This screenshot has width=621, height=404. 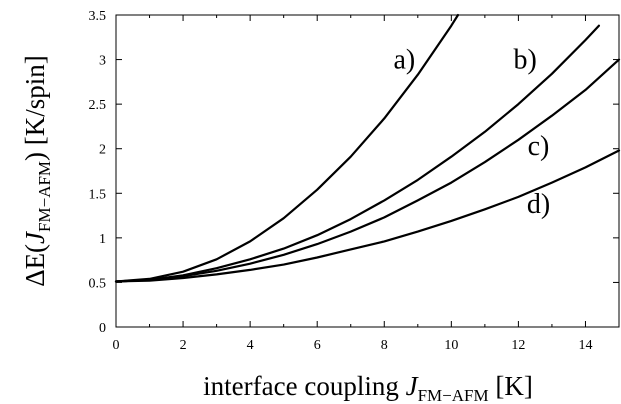 What do you see at coordinates (538, 204) in the screenshot?
I see `curve-label-4: d)` at bounding box center [538, 204].